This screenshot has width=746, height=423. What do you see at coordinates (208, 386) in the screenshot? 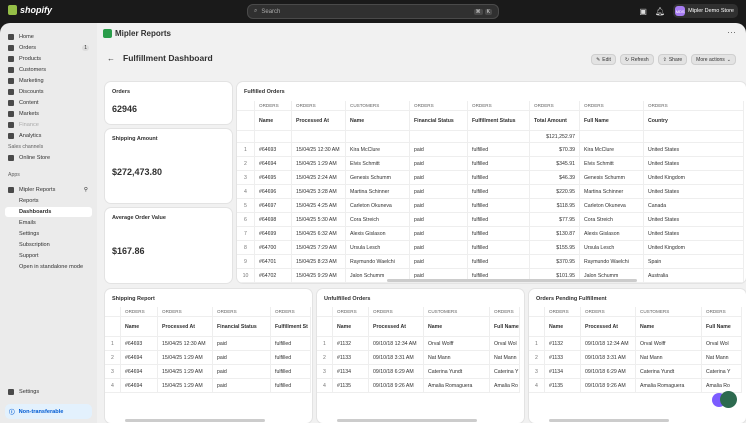
I see `table-row: 4 #64694 15/04/25 1:29 AM paid fulfilled` at bounding box center [208, 386].